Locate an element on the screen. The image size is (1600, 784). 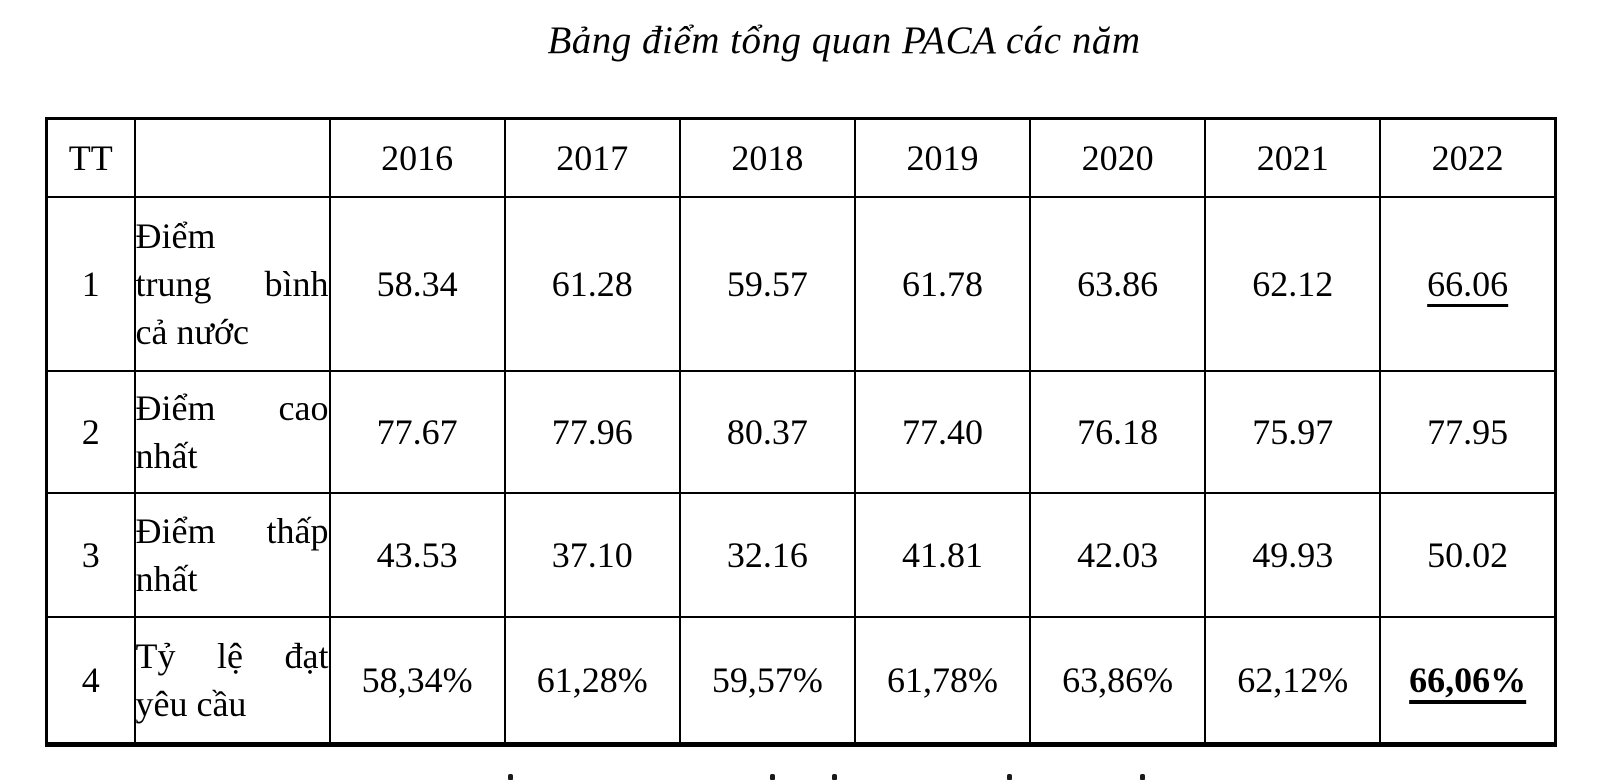
value-text: 80.37 is located at coordinates (767, 431).